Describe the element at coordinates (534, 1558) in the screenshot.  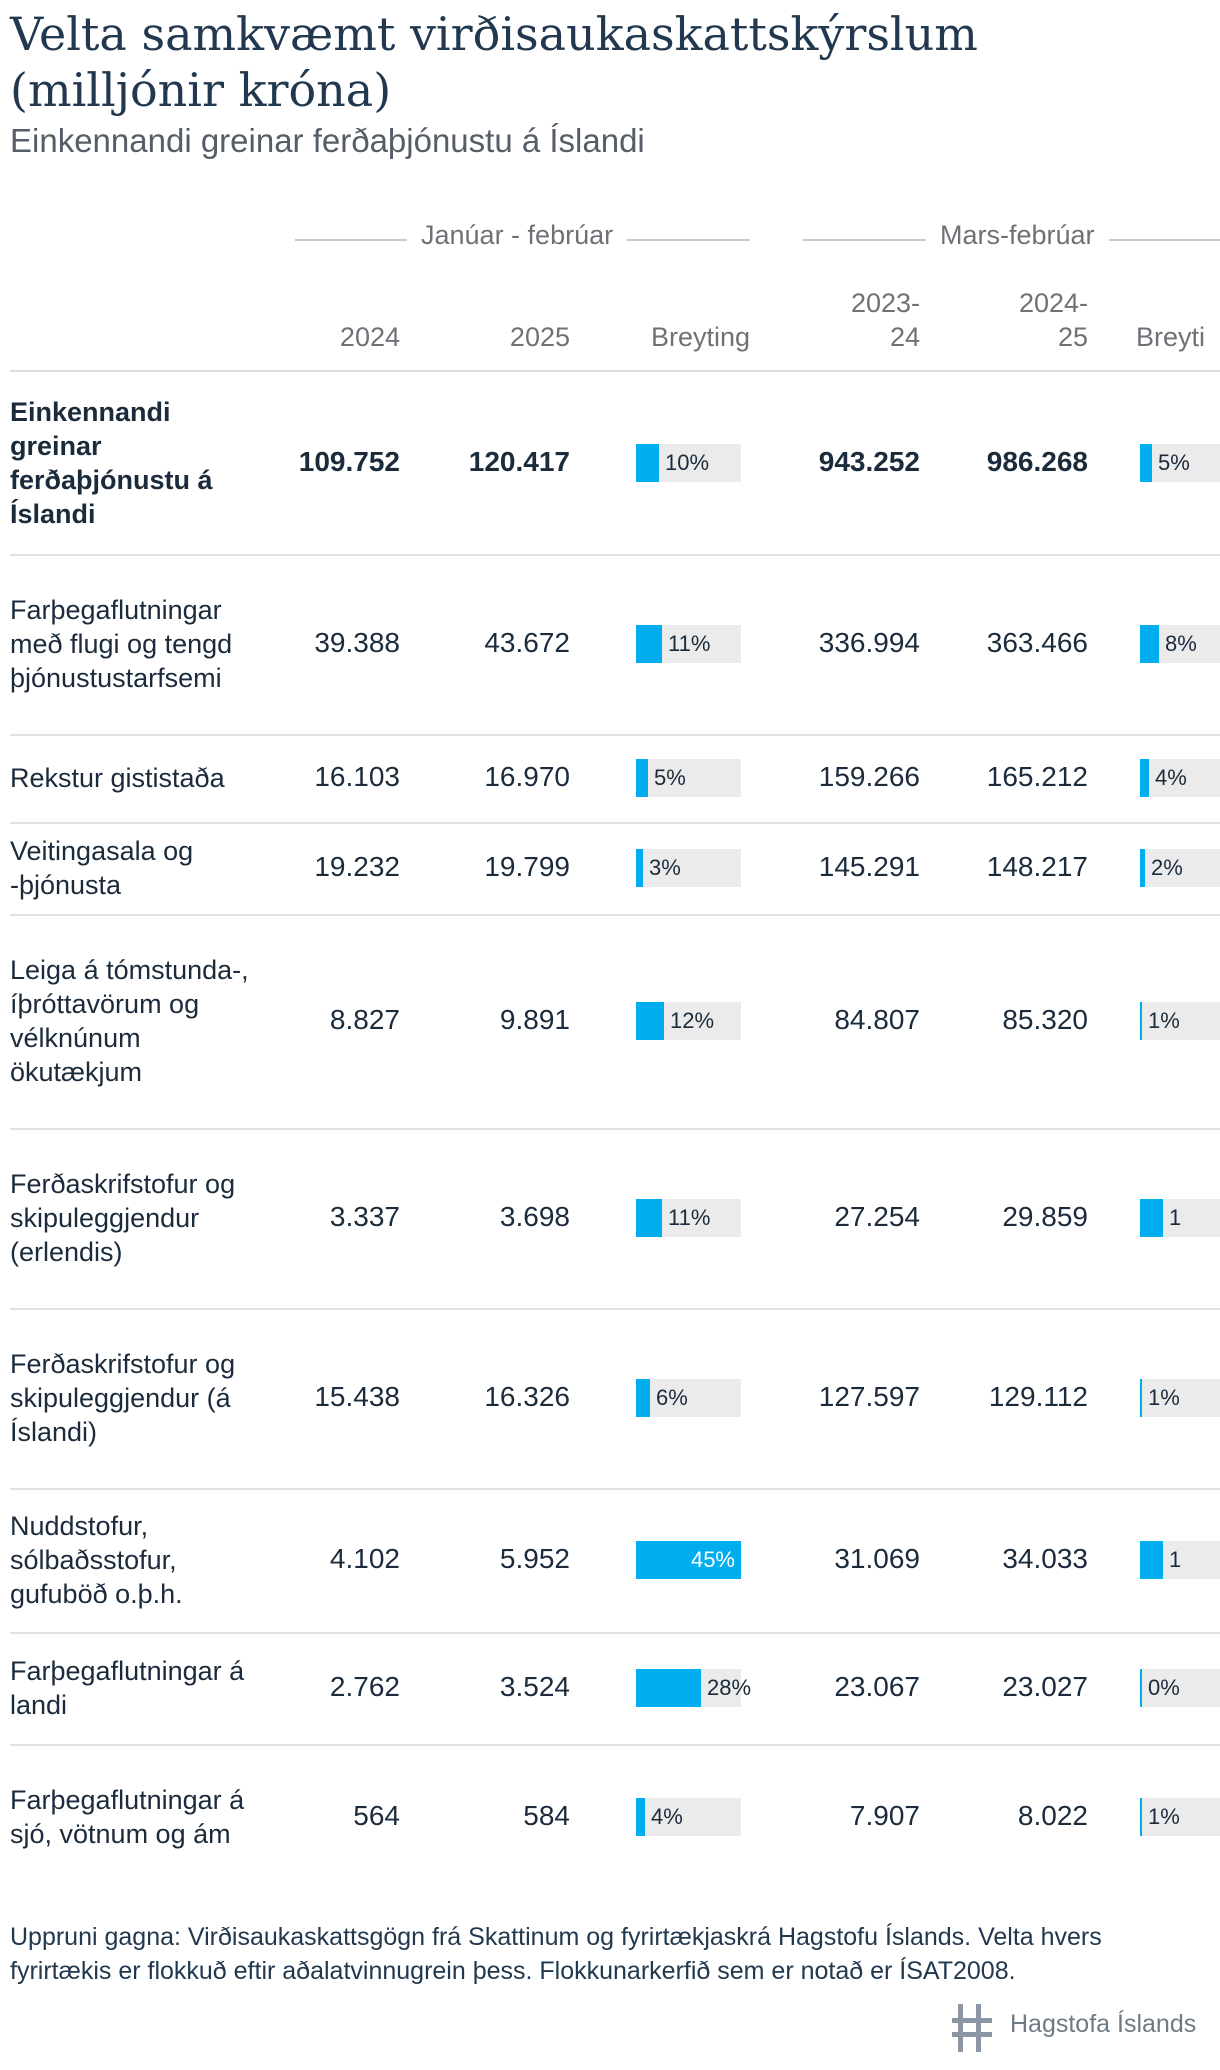
I see `cell-2025: 5.952` at that location.